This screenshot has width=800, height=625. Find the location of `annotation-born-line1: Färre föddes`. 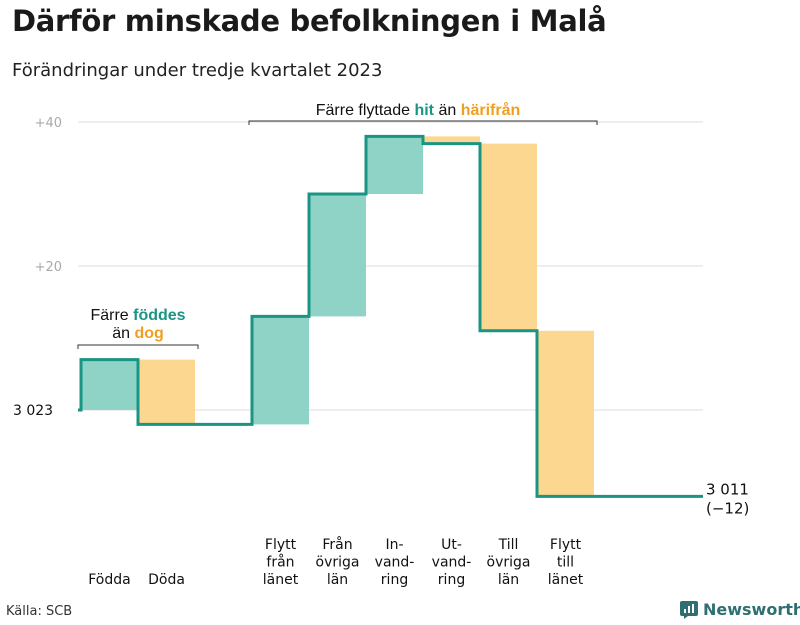

annotation-born-line1: Färre föddes is located at coordinates (137, 315).